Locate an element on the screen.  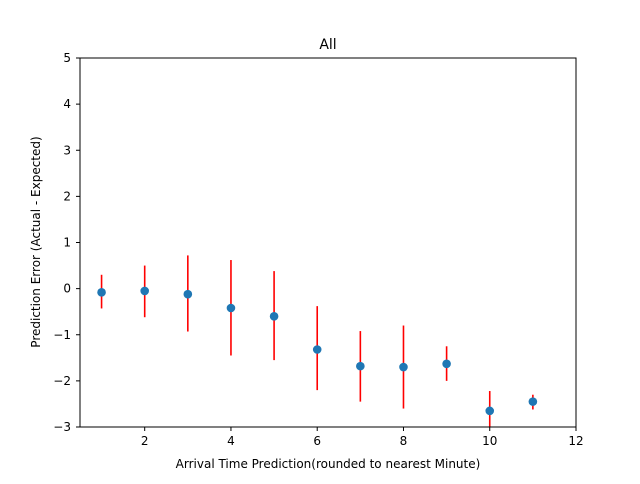
y-tick-label: −2 is located at coordinates (62, 381).